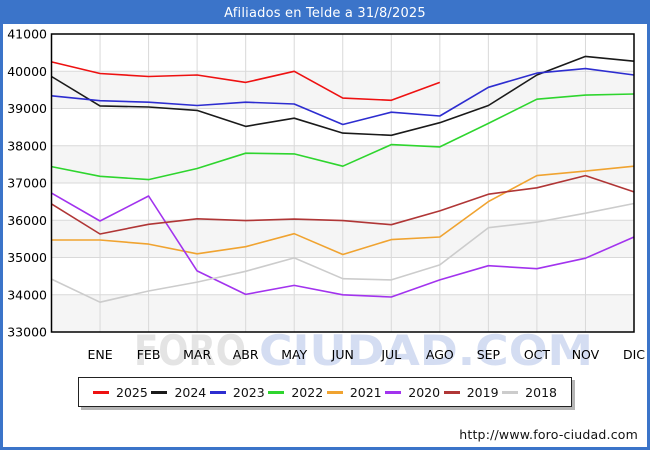 The width and height of the screenshot is (650, 450). What do you see at coordinates (132, 392) in the screenshot?
I see `legend-label: 2025` at bounding box center [132, 392].